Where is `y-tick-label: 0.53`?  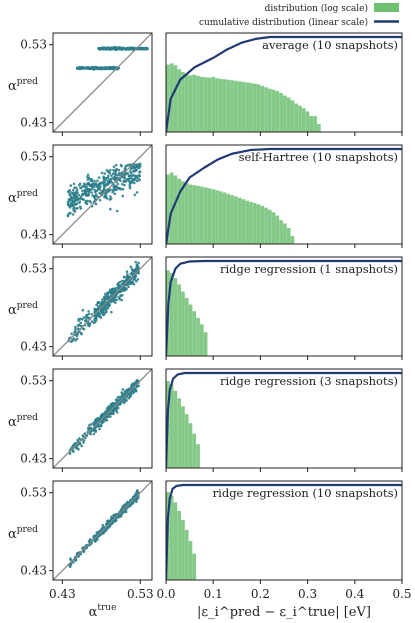 y-tick-label: 0.53 is located at coordinates (33, 493).